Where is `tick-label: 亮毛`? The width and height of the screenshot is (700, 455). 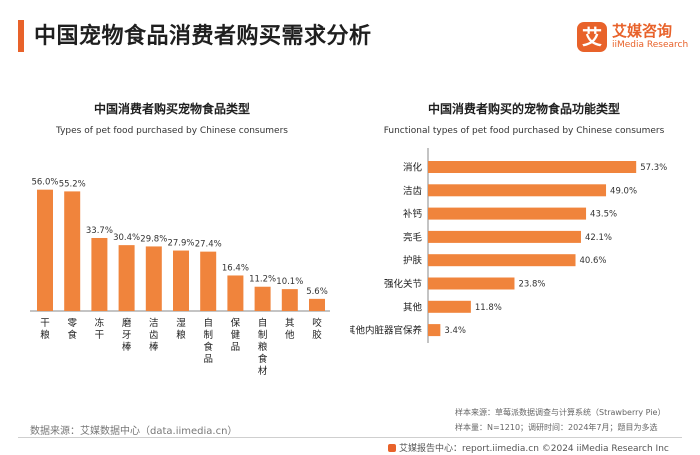
tick-label: 亮毛 is located at coordinates (413, 237).